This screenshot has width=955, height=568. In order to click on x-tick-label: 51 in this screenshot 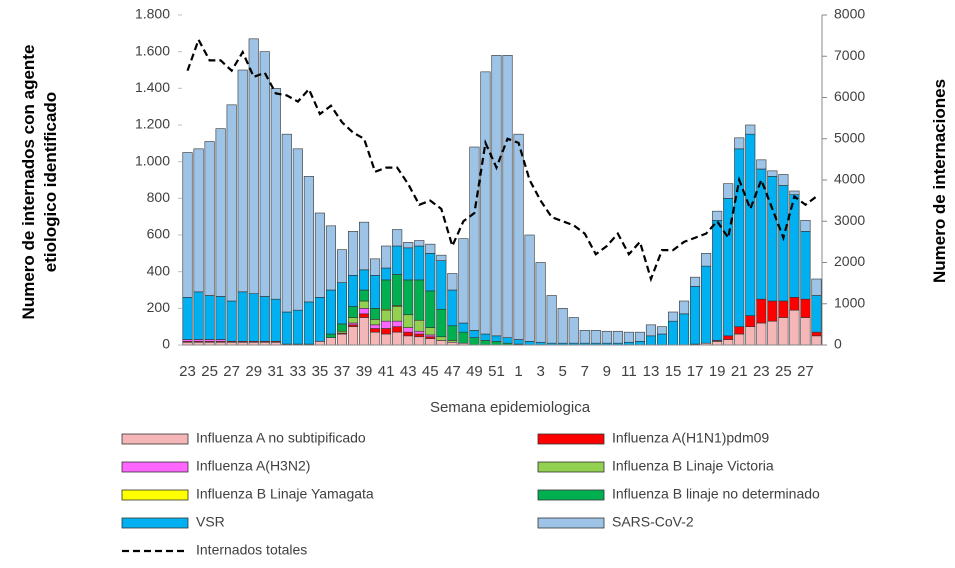, I will do `click(496, 371)`.